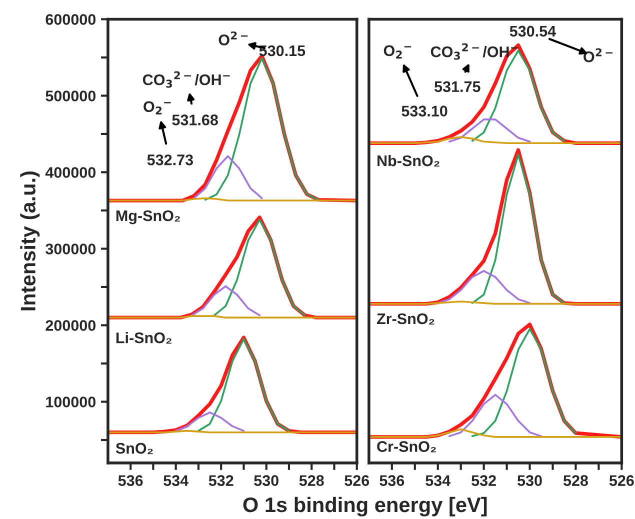  What do you see at coordinates (409, 160) in the screenshot?
I see `annotation: Nb-SnO₂` at bounding box center [409, 160].